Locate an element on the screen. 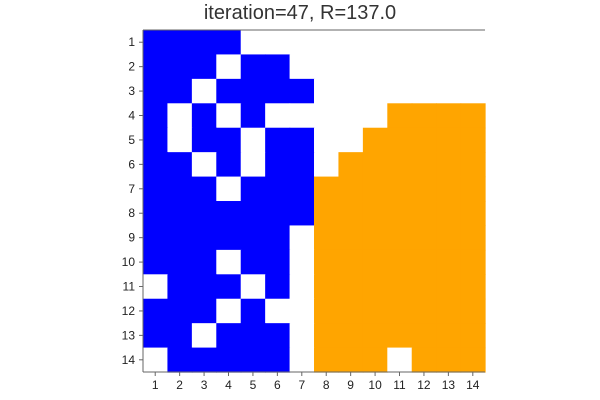 The width and height of the screenshot is (600, 400). row-tick-label: 4 is located at coordinates (131, 116).